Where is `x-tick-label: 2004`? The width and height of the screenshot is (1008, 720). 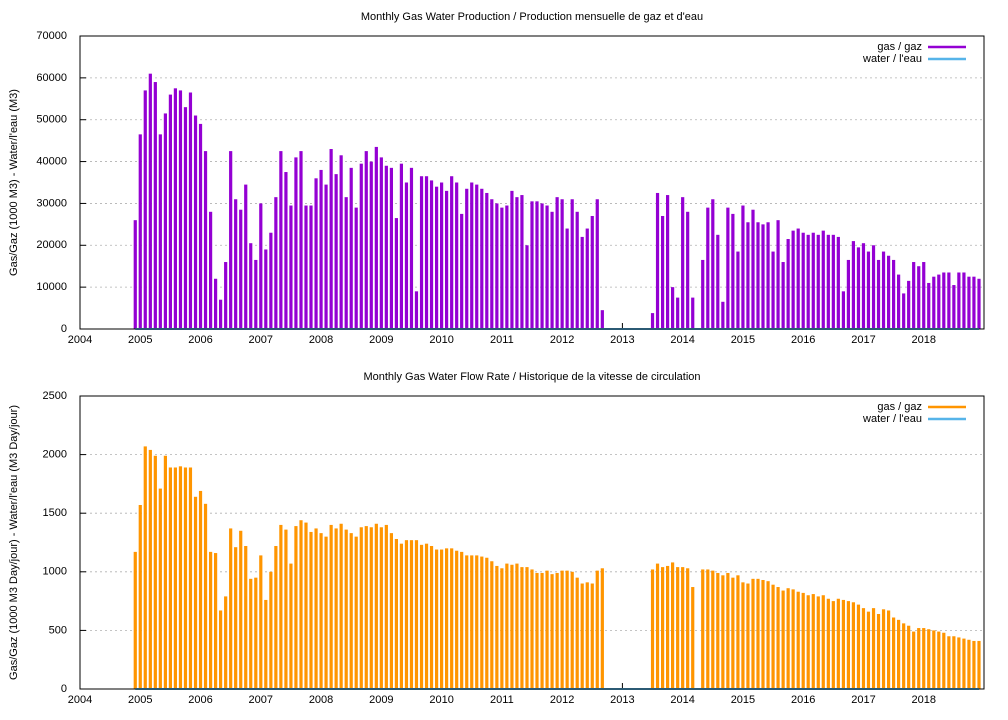 x-tick-label: 2004 is located at coordinates (80, 700).